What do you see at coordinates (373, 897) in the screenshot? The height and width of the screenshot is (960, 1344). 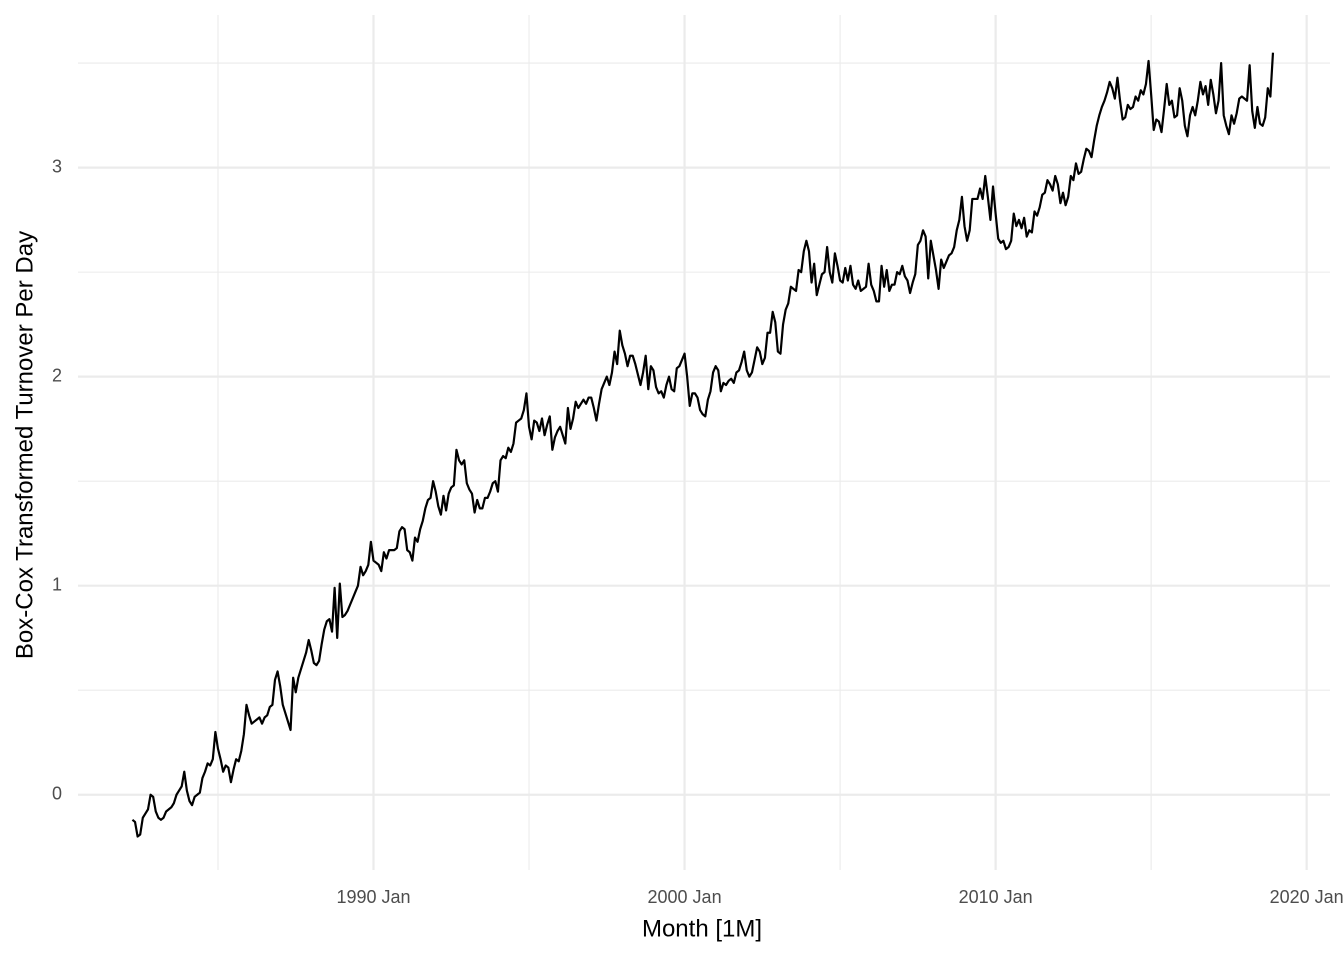 I see `x-tick-label: 1990 Jan` at bounding box center [373, 897].